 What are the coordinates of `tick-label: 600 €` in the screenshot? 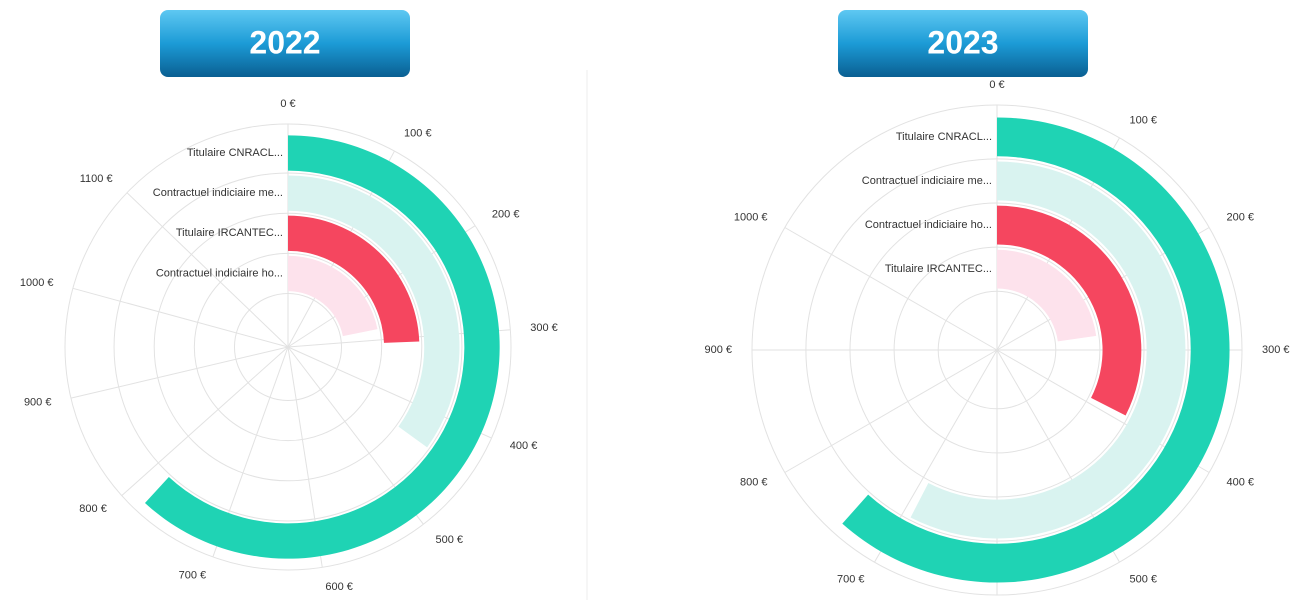 It's located at (339, 587).